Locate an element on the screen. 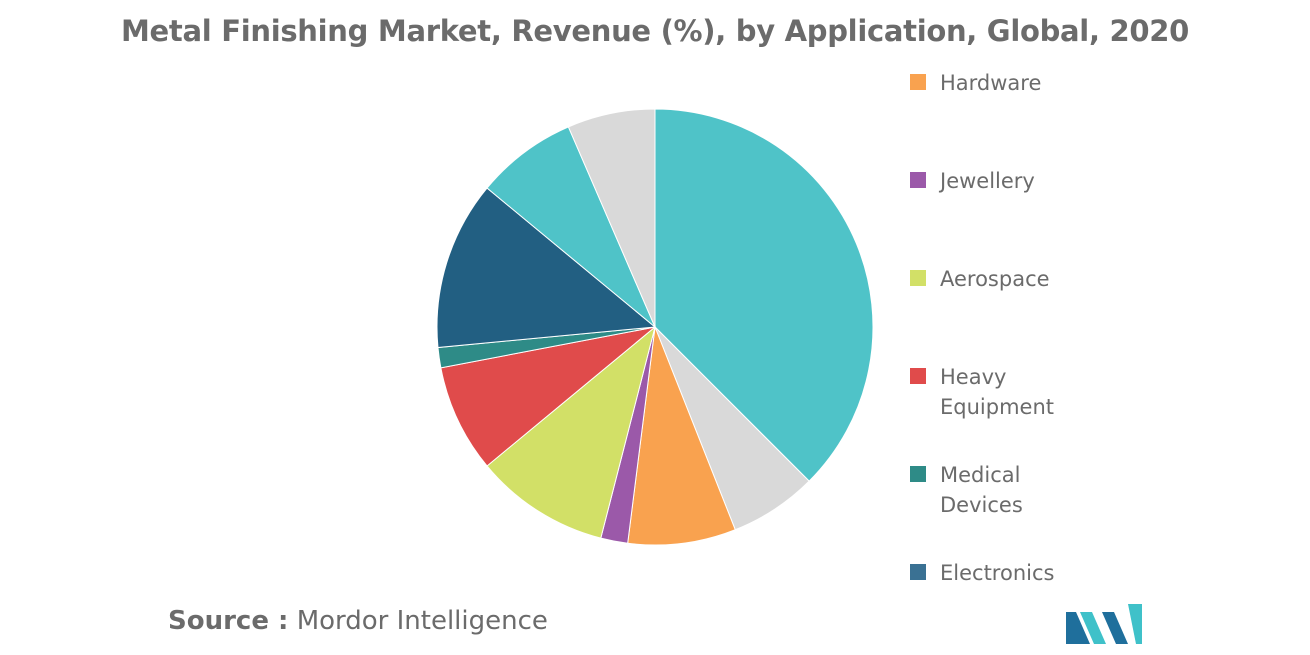 The height and width of the screenshot is (655, 1310). legend-item-hardware: Hardware is located at coordinates (1060, 83).